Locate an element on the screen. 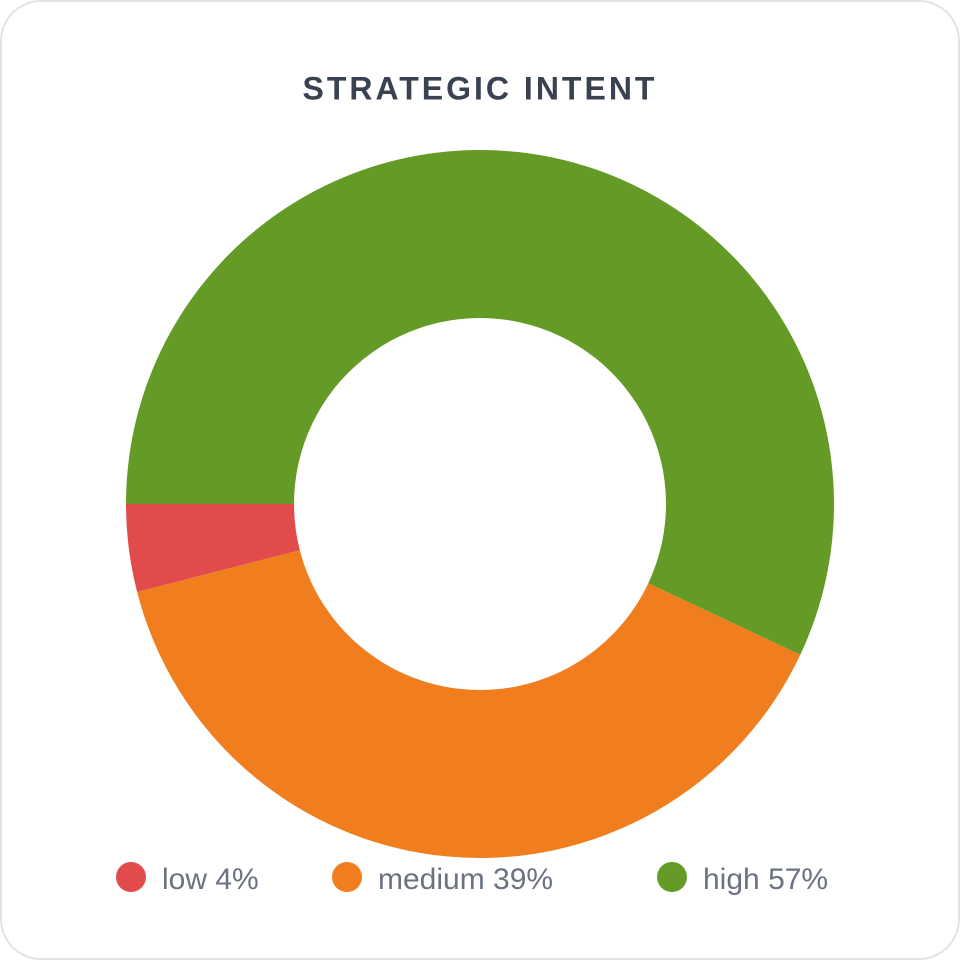 The image size is (960, 960). chart-title: STRATEGIC INTENT is located at coordinates (480, 88).